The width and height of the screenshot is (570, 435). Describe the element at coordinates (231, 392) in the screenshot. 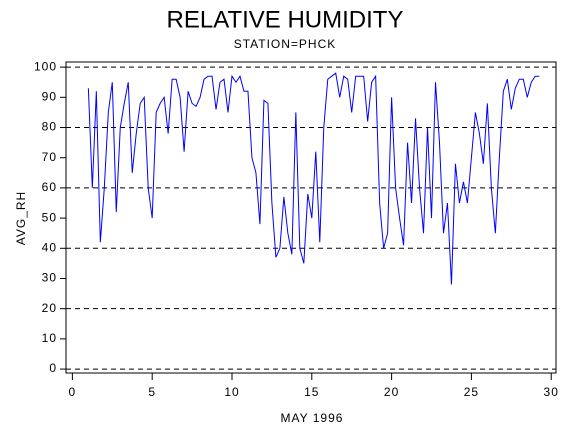

I see `x-tick-label: 10` at that location.